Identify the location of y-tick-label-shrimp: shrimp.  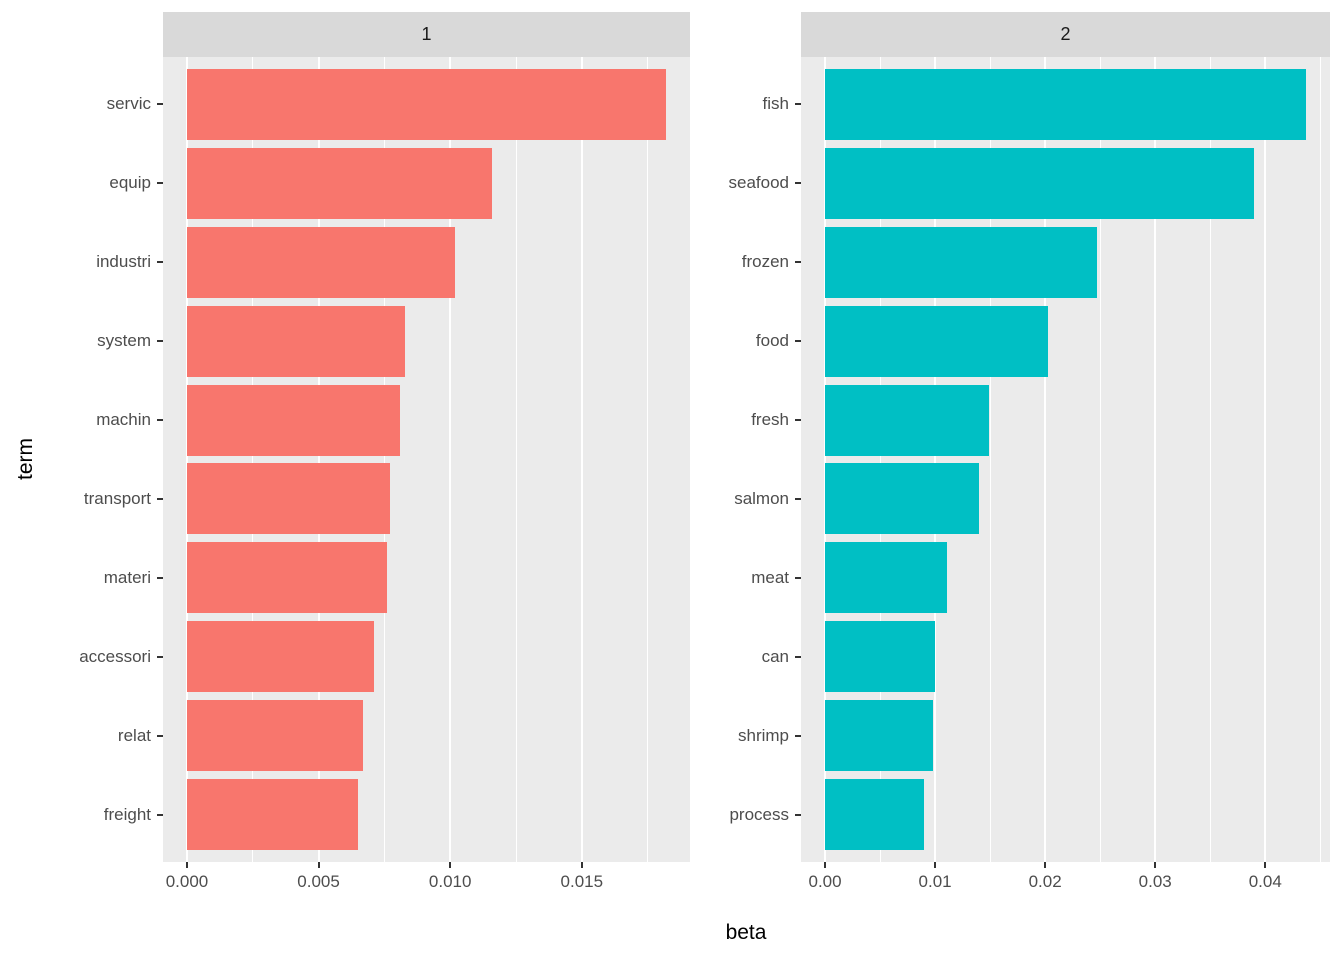
(763, 735).